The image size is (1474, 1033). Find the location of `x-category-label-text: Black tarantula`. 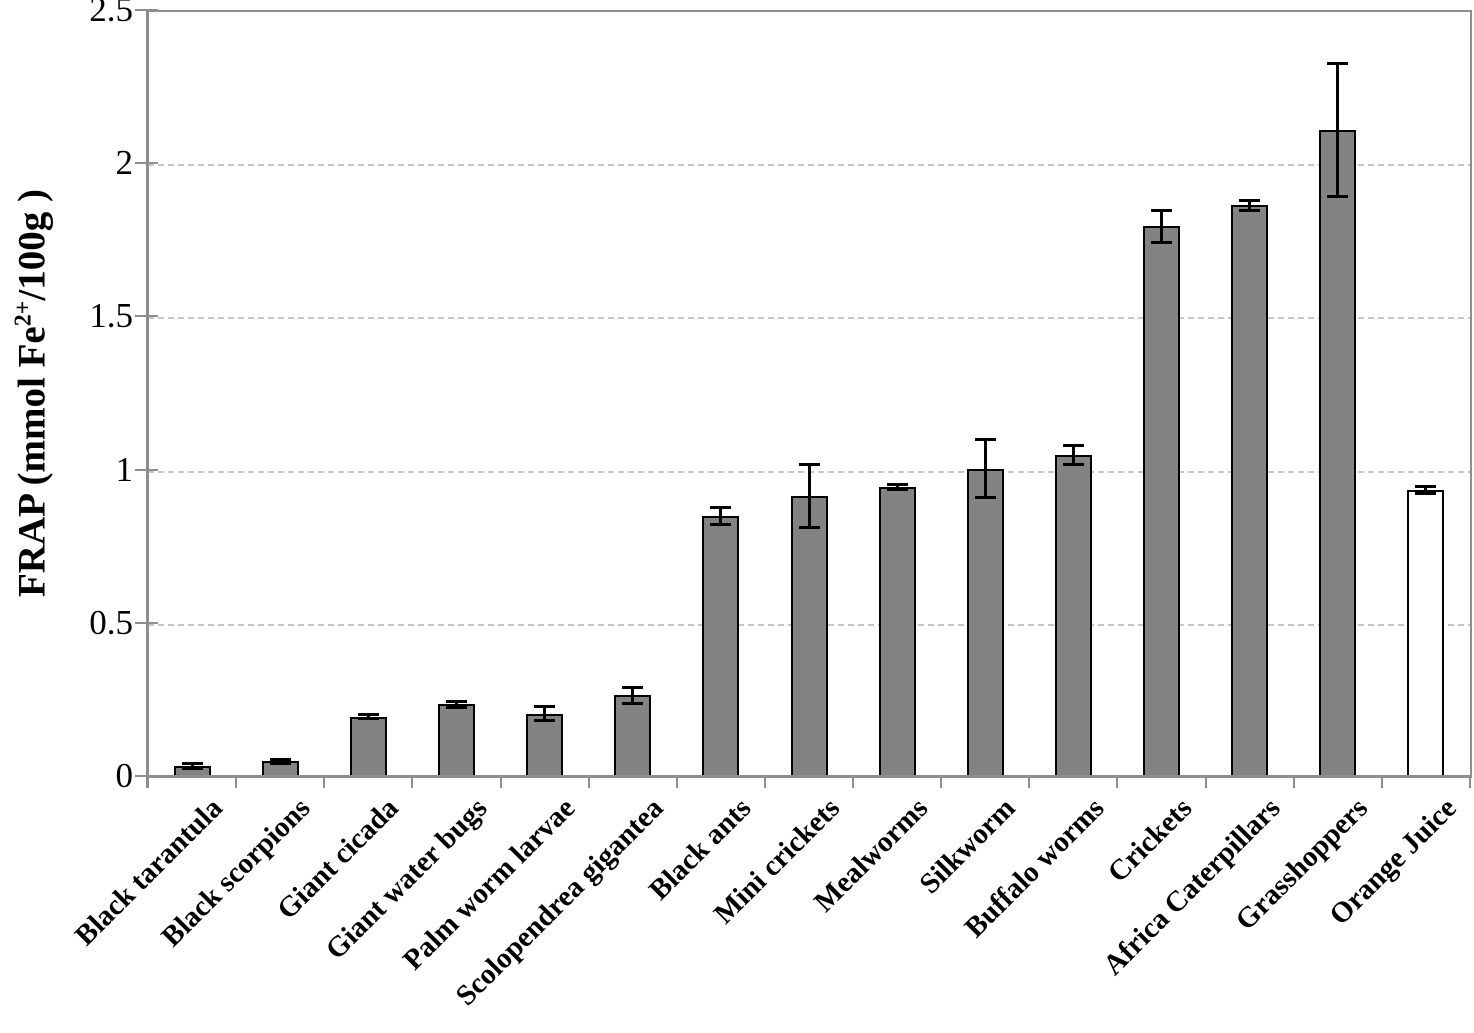

x-category-label-text: Black tarantula is located at coordinates (148, 872).